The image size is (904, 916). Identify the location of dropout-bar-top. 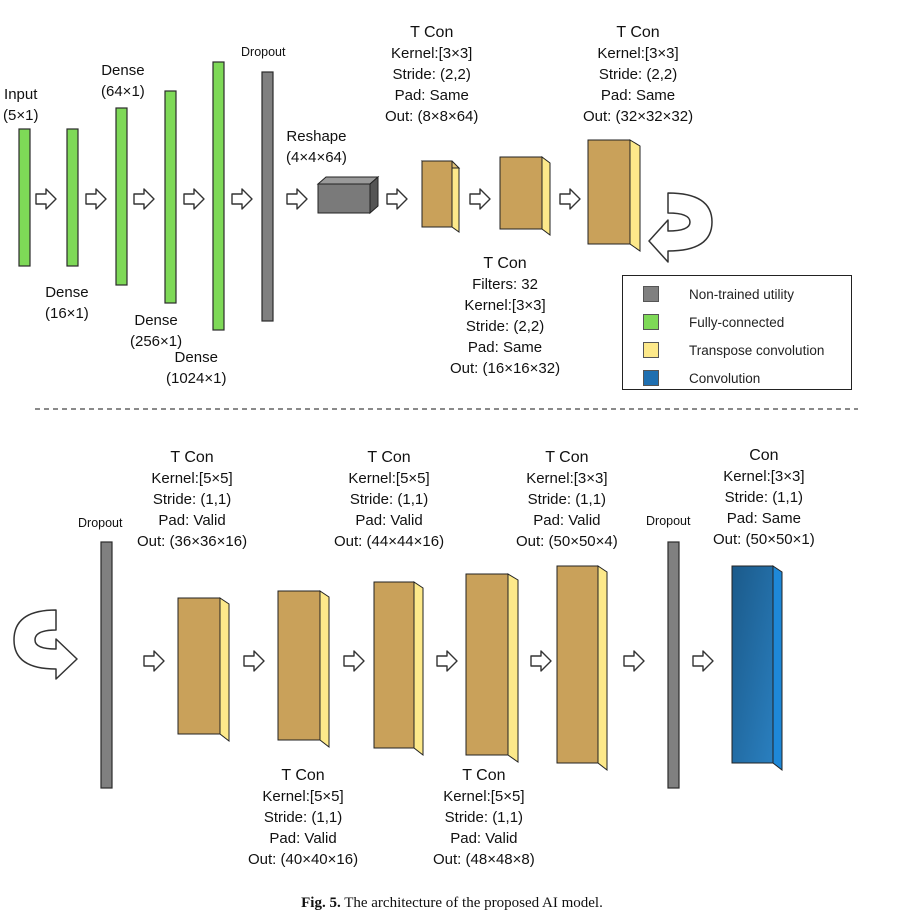
(267, 196).